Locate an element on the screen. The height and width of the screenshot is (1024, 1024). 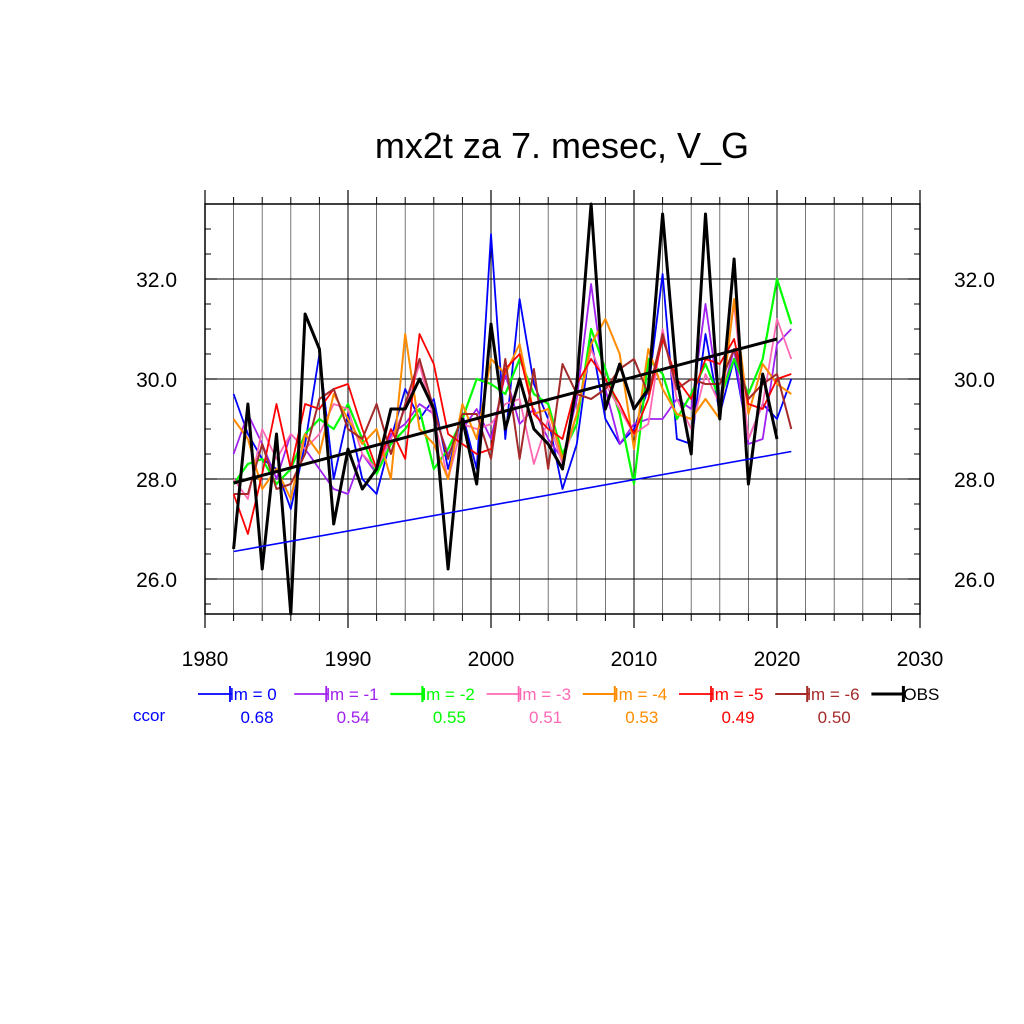
y-tick-label: 26.0 is located at coordinates (156, 580).